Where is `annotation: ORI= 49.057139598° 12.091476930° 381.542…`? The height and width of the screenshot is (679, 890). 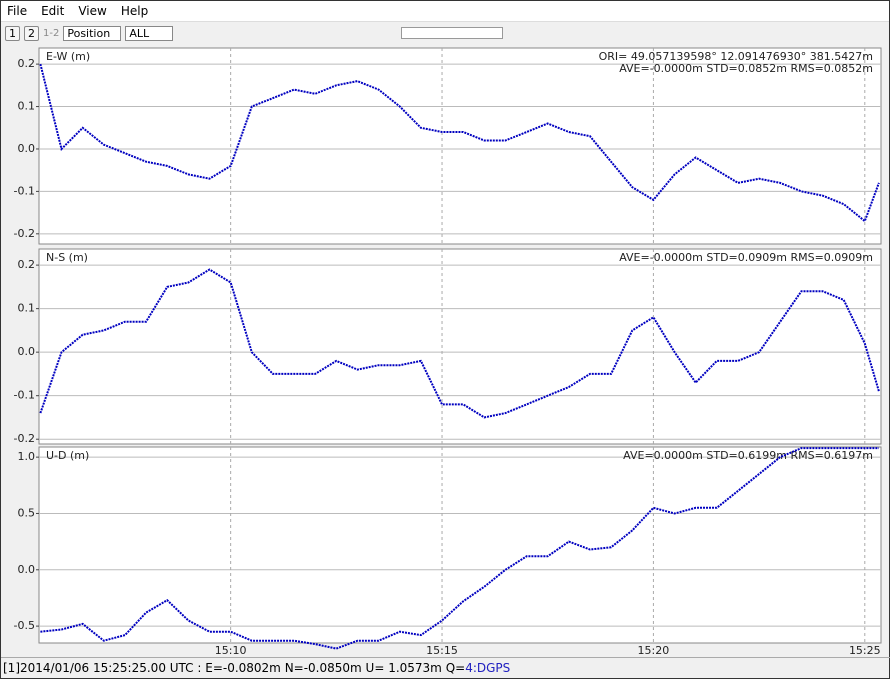 annotation: ORI= 49.057139598° 12.091476930° 381.542… is located at coordinates (736, 56).